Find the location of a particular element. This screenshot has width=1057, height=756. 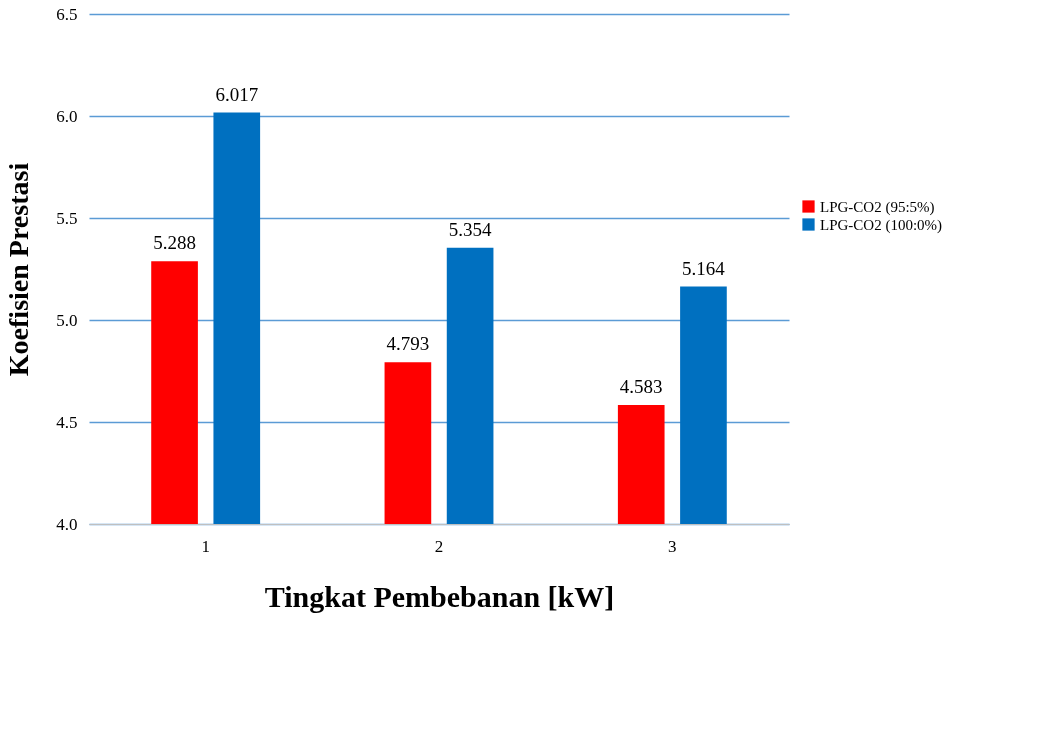

y-tick-label: 4.5 is located at coordinates (67, 422).